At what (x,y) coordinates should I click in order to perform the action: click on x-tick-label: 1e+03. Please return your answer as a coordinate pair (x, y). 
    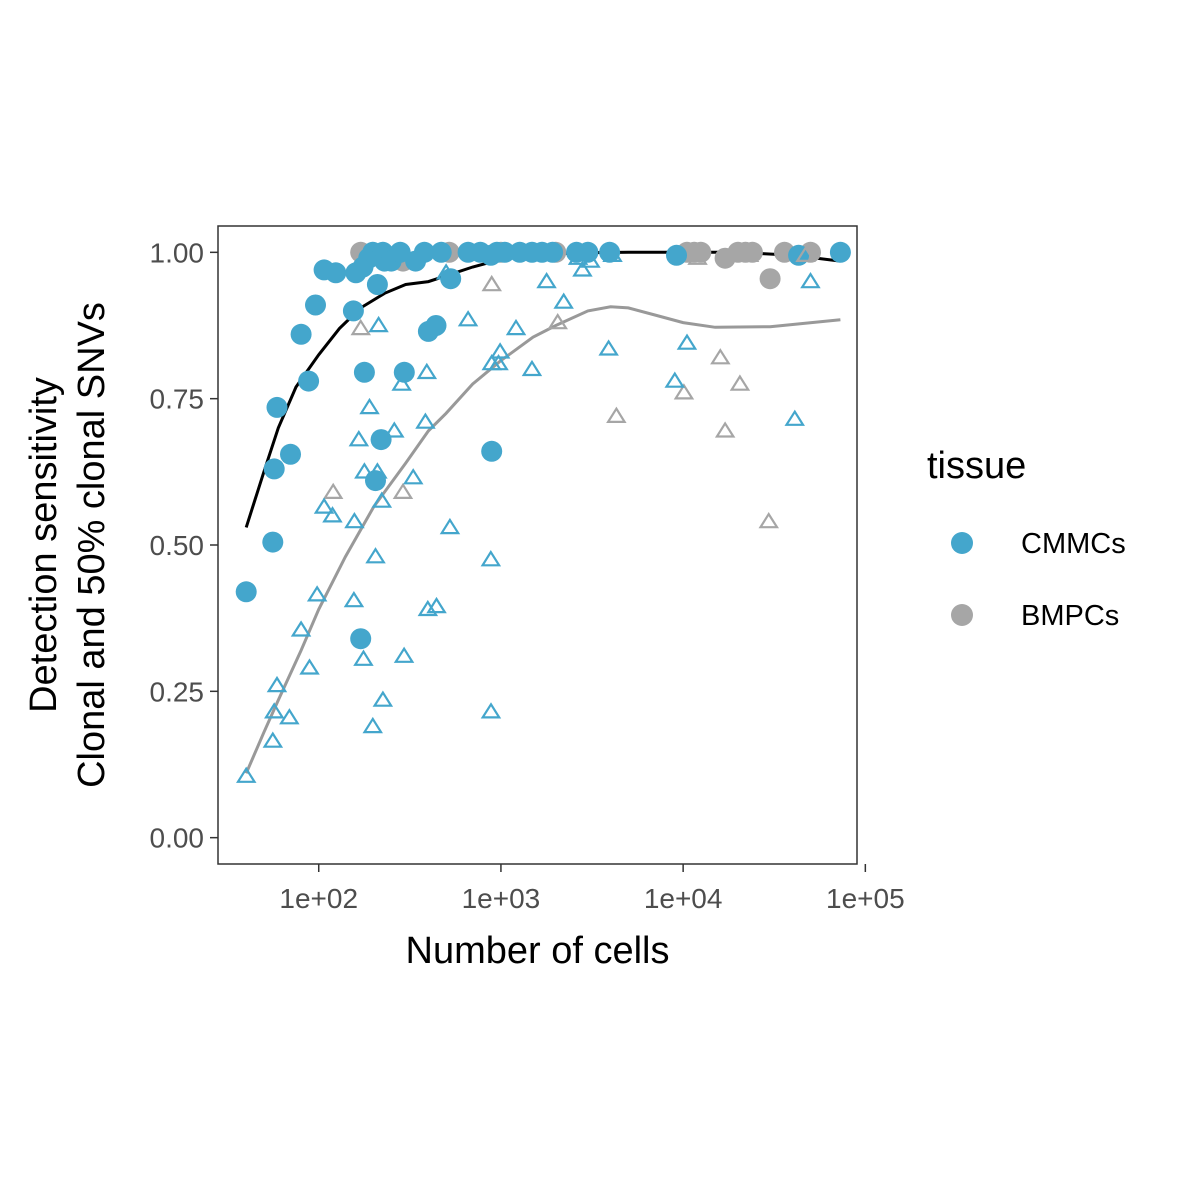
    Looking at the image, I should click on (501, 898).